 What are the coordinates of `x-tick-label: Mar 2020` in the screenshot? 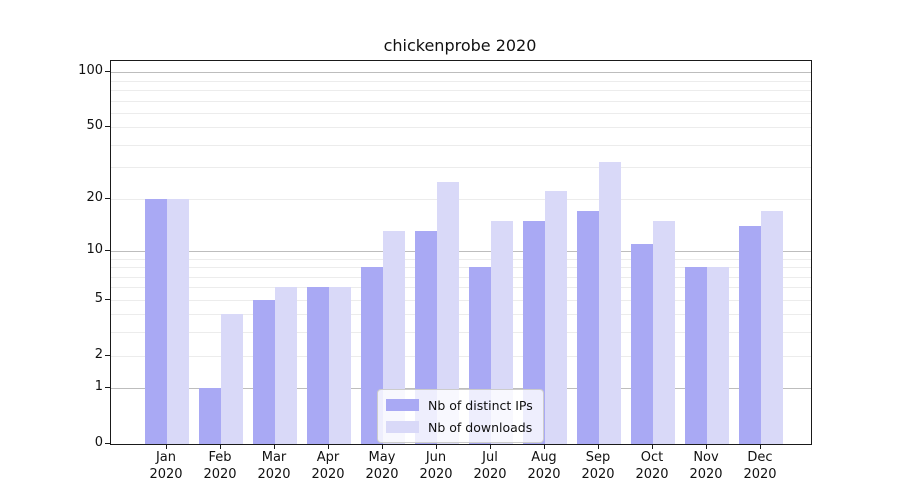 It's located at (274, 466).